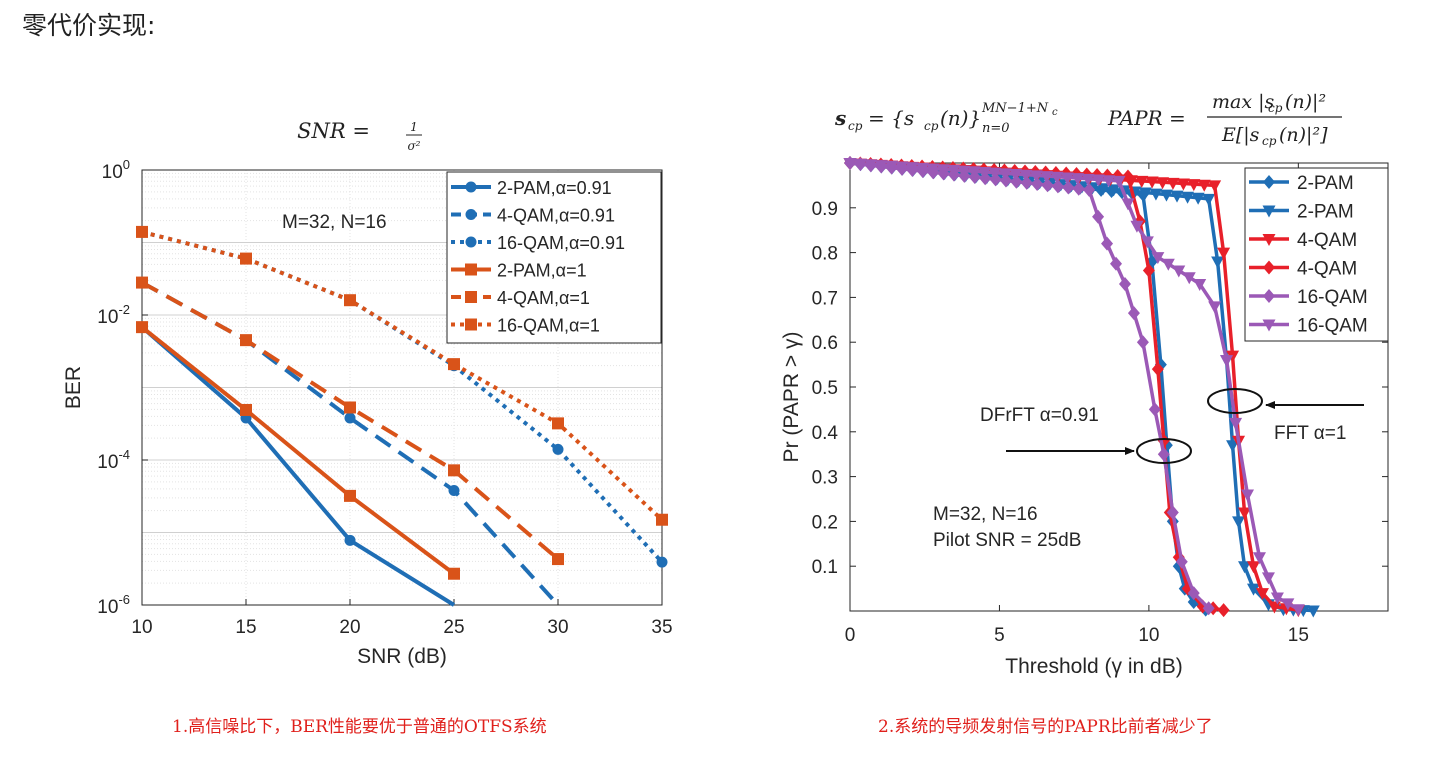  I want to click on title-papr-den: E[|s, so click(1240, 135).